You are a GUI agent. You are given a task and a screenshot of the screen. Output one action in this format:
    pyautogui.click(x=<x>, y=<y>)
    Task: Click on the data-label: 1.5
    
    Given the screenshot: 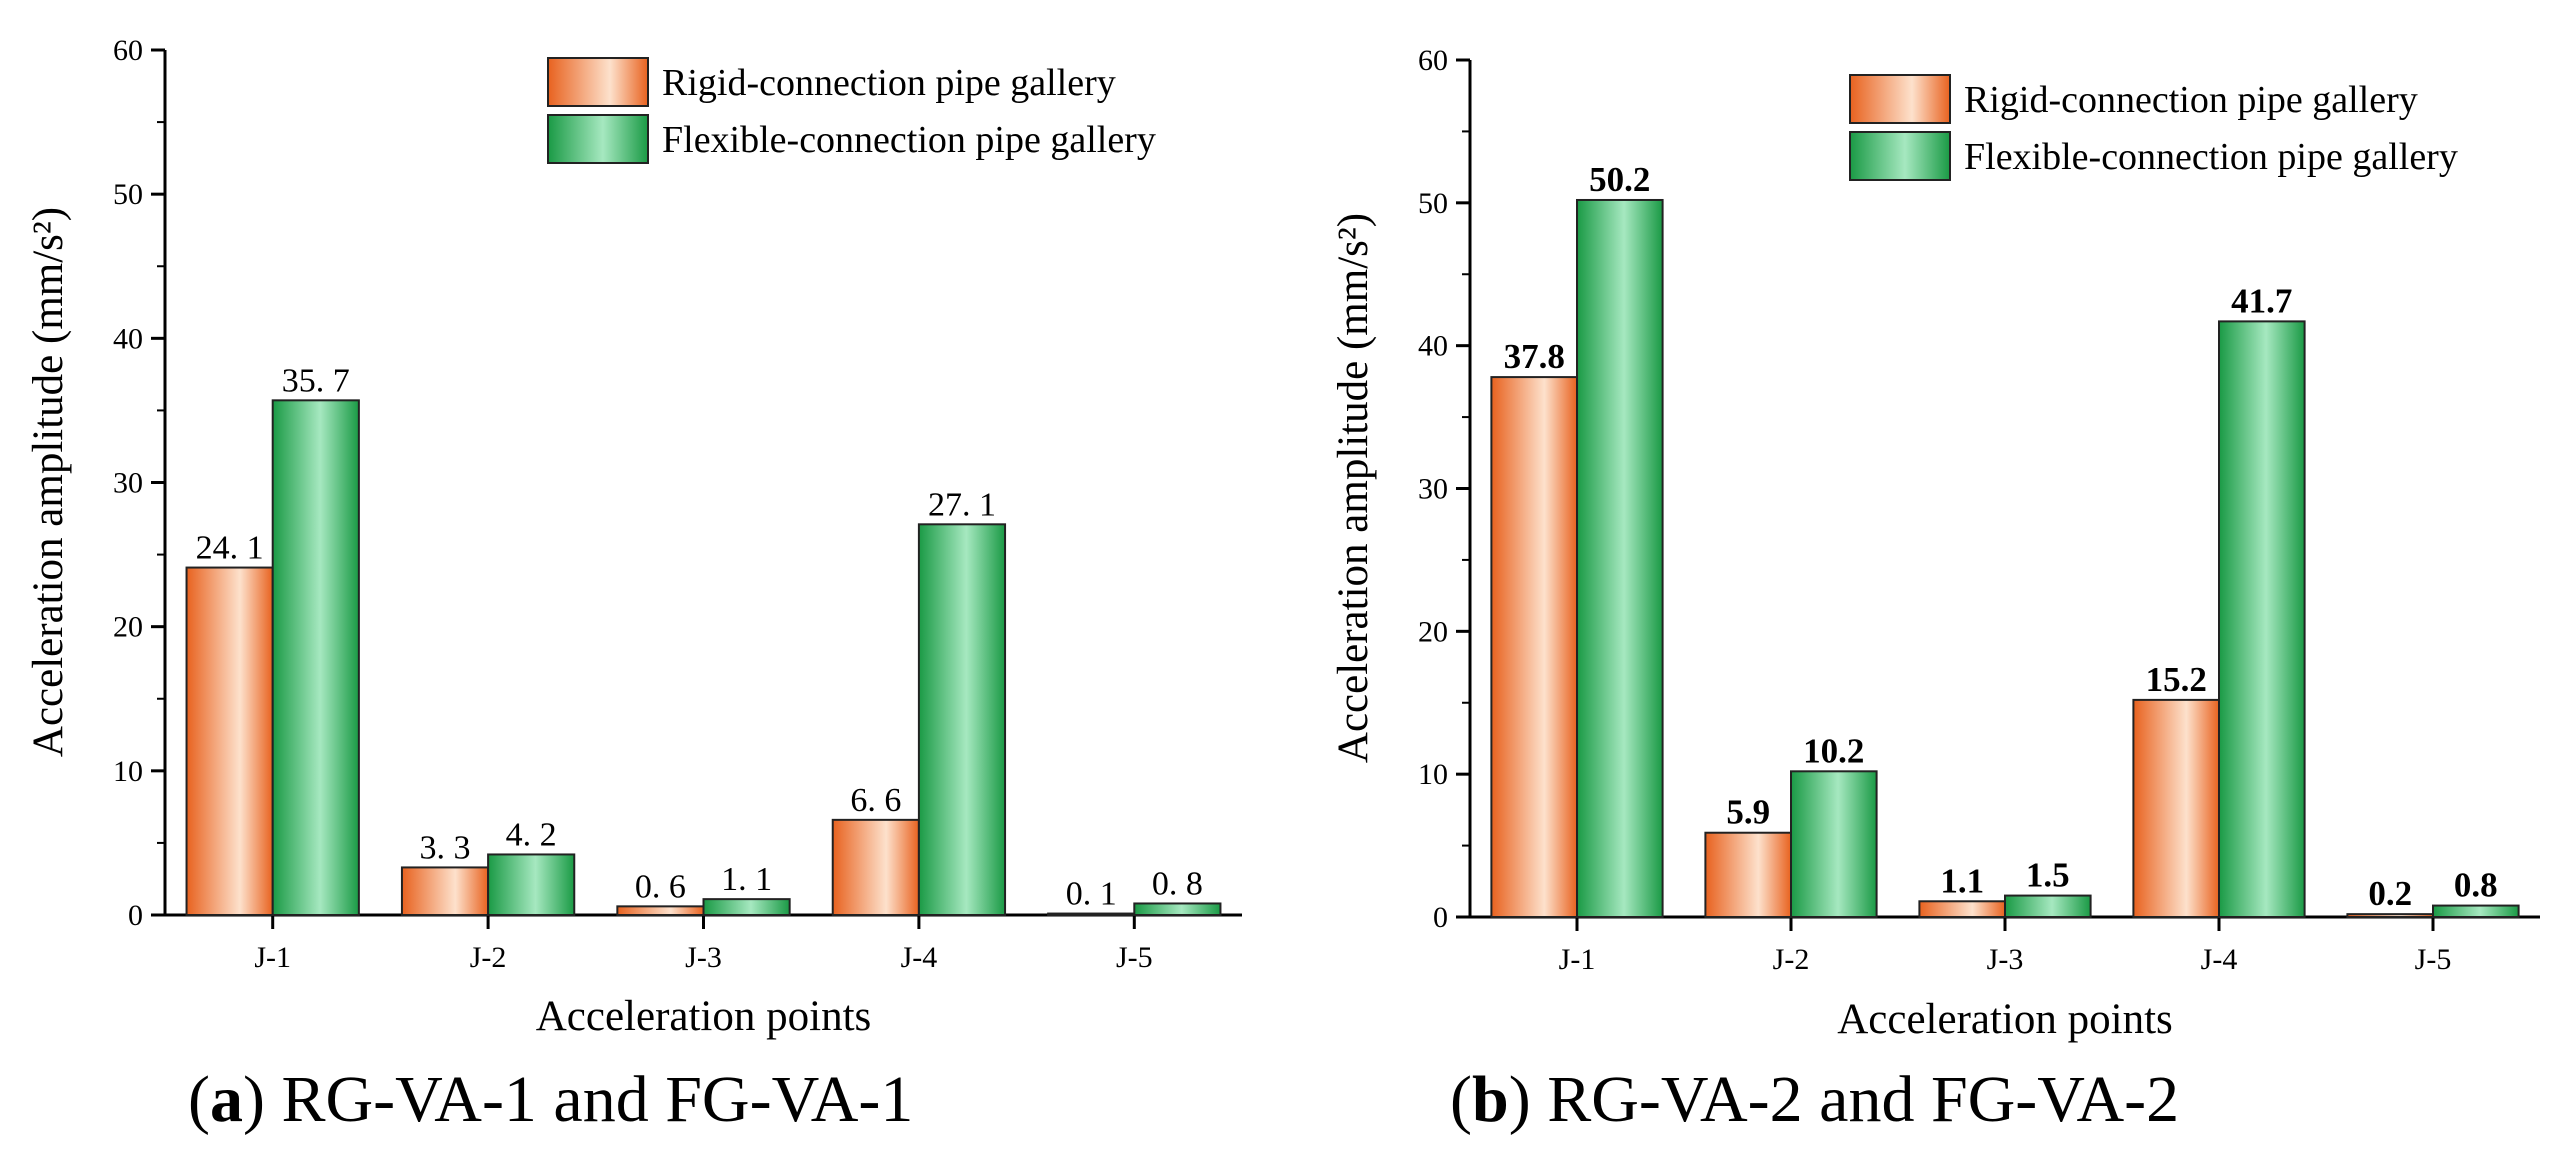 What is the action you would take?
    pyautogui.click(x=2048, y=875)
    